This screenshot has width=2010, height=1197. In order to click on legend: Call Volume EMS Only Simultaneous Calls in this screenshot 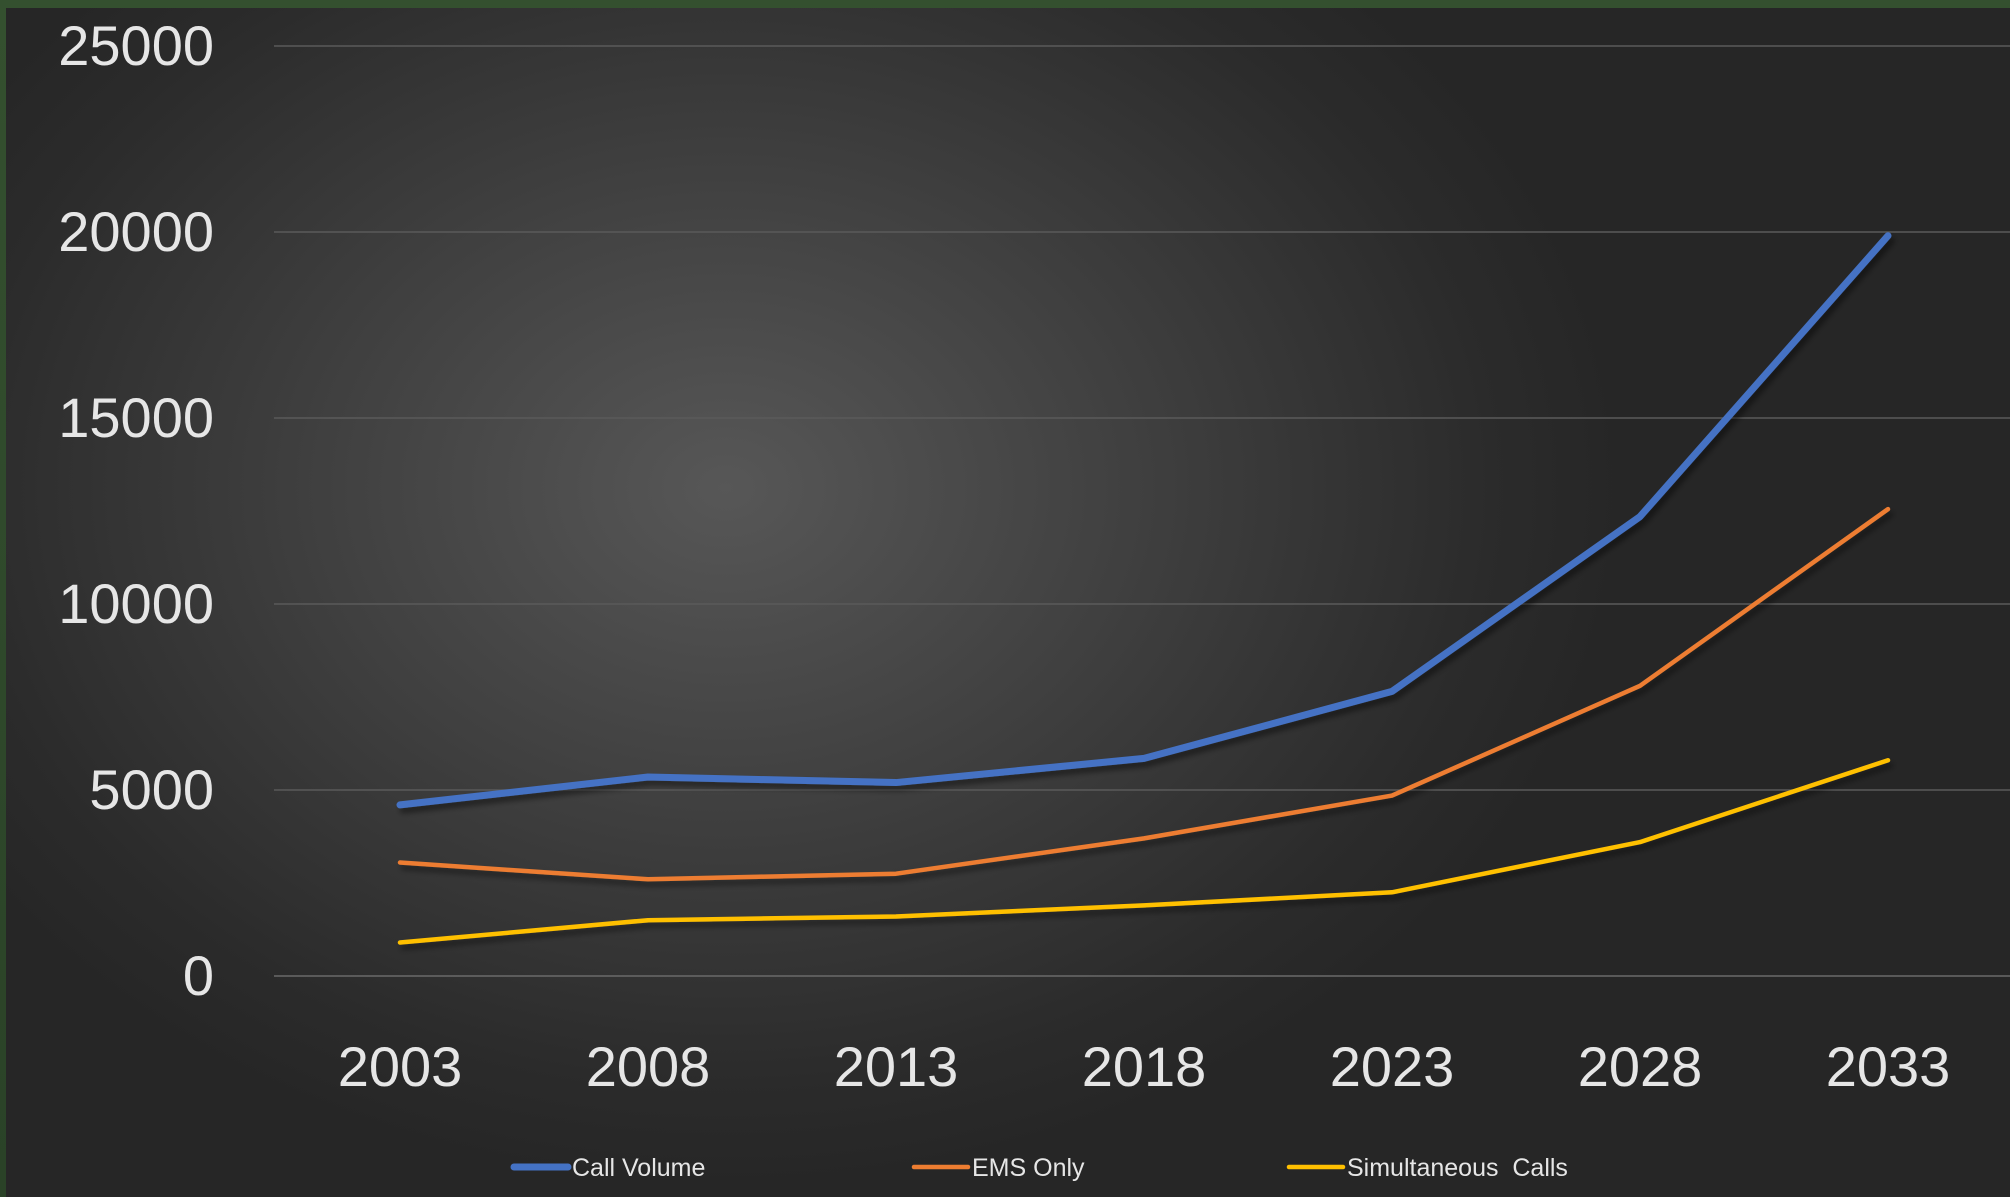, I will do `click(1039, 1168)`.